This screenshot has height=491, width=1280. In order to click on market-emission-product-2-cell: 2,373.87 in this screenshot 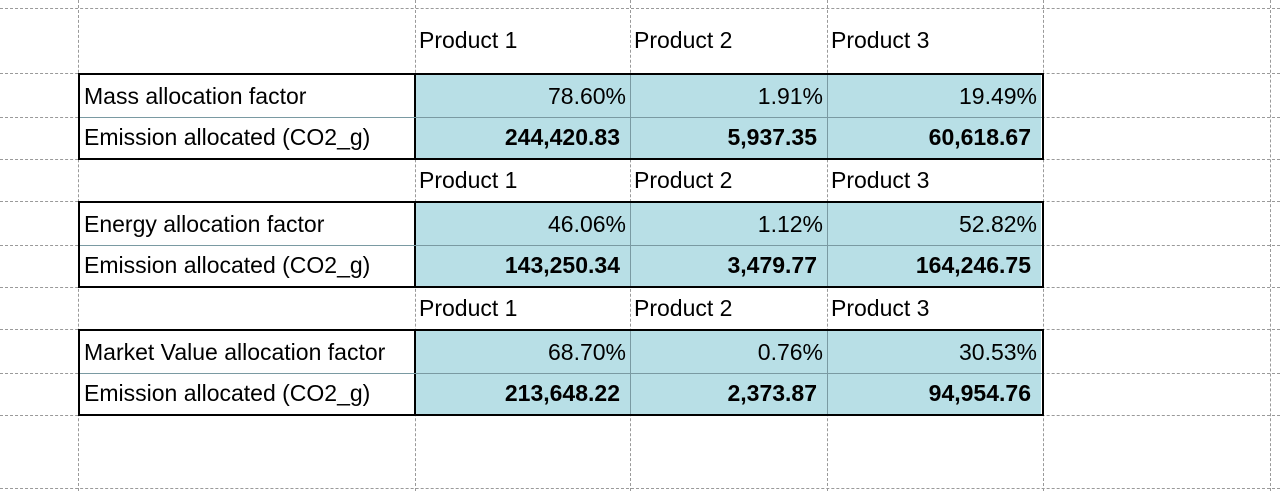, I will do `click(728, 393)`.